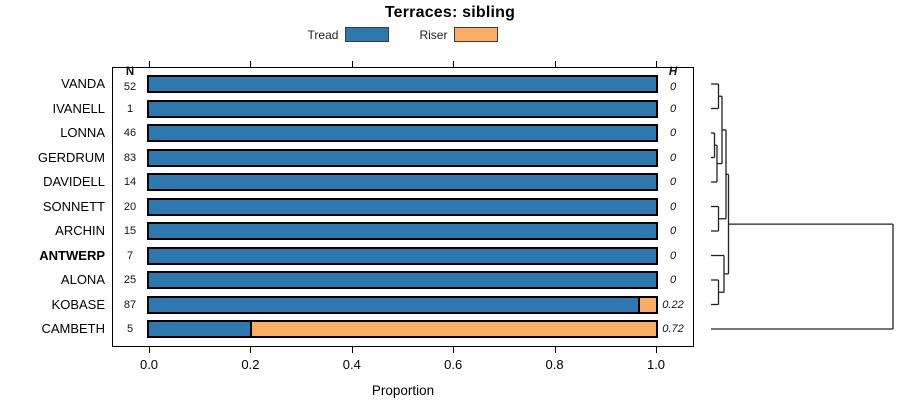 This screenshot has width=900, height=420. I want to click on n-column-header: N, so click(130, 72).